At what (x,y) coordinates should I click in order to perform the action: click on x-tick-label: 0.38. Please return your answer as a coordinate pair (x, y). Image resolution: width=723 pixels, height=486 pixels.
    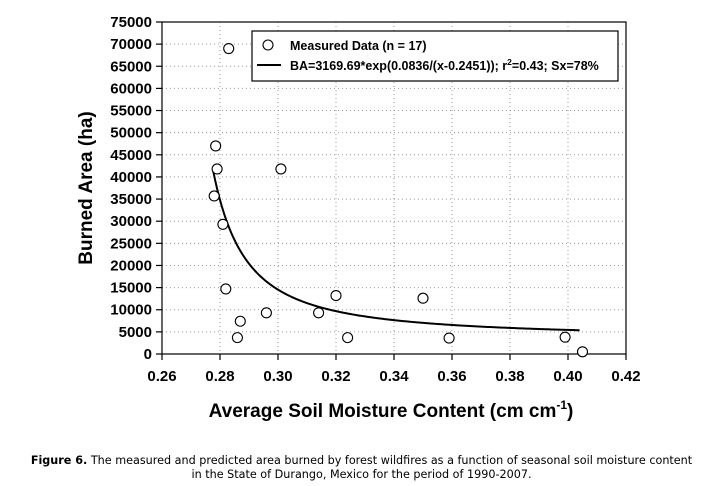
    Looking at the image, I should click on (509, 376).